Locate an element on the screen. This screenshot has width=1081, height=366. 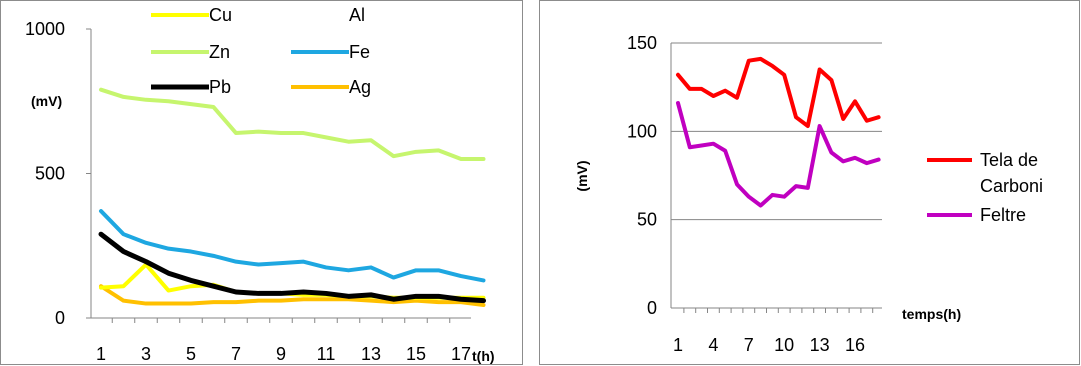
series-line-ag is located at coordinates (292, 295).